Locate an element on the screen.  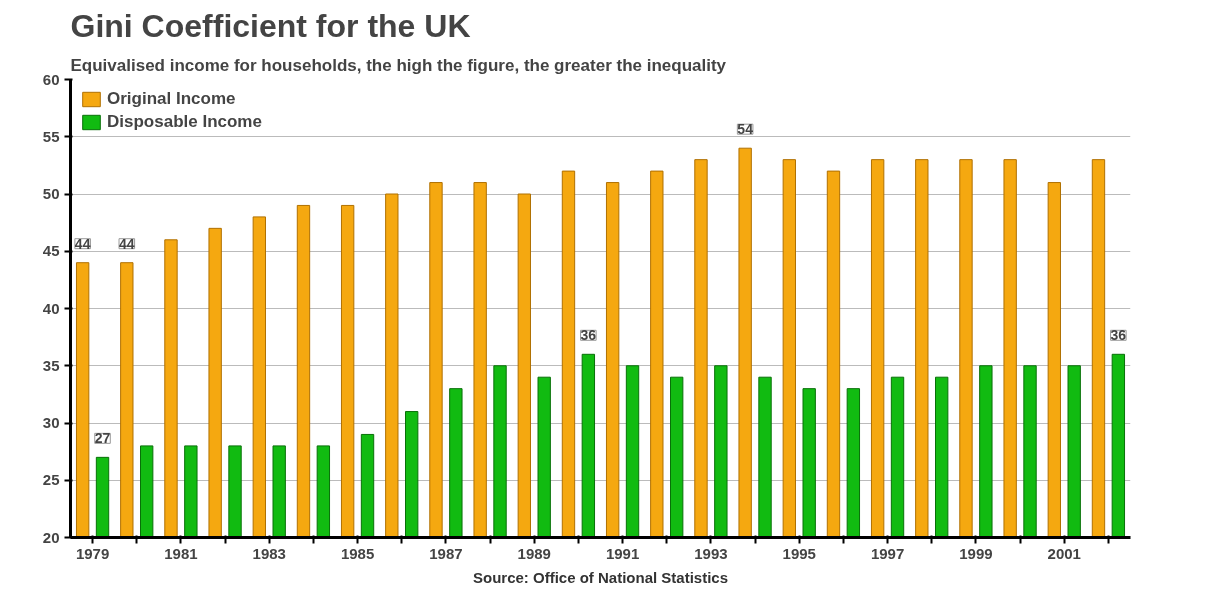
legend-label: Original Income is located at coordinates (171, 99).